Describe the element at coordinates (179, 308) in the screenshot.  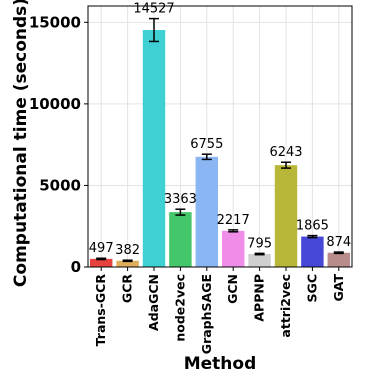
I see `x-tick-label: node2vec` at that location.